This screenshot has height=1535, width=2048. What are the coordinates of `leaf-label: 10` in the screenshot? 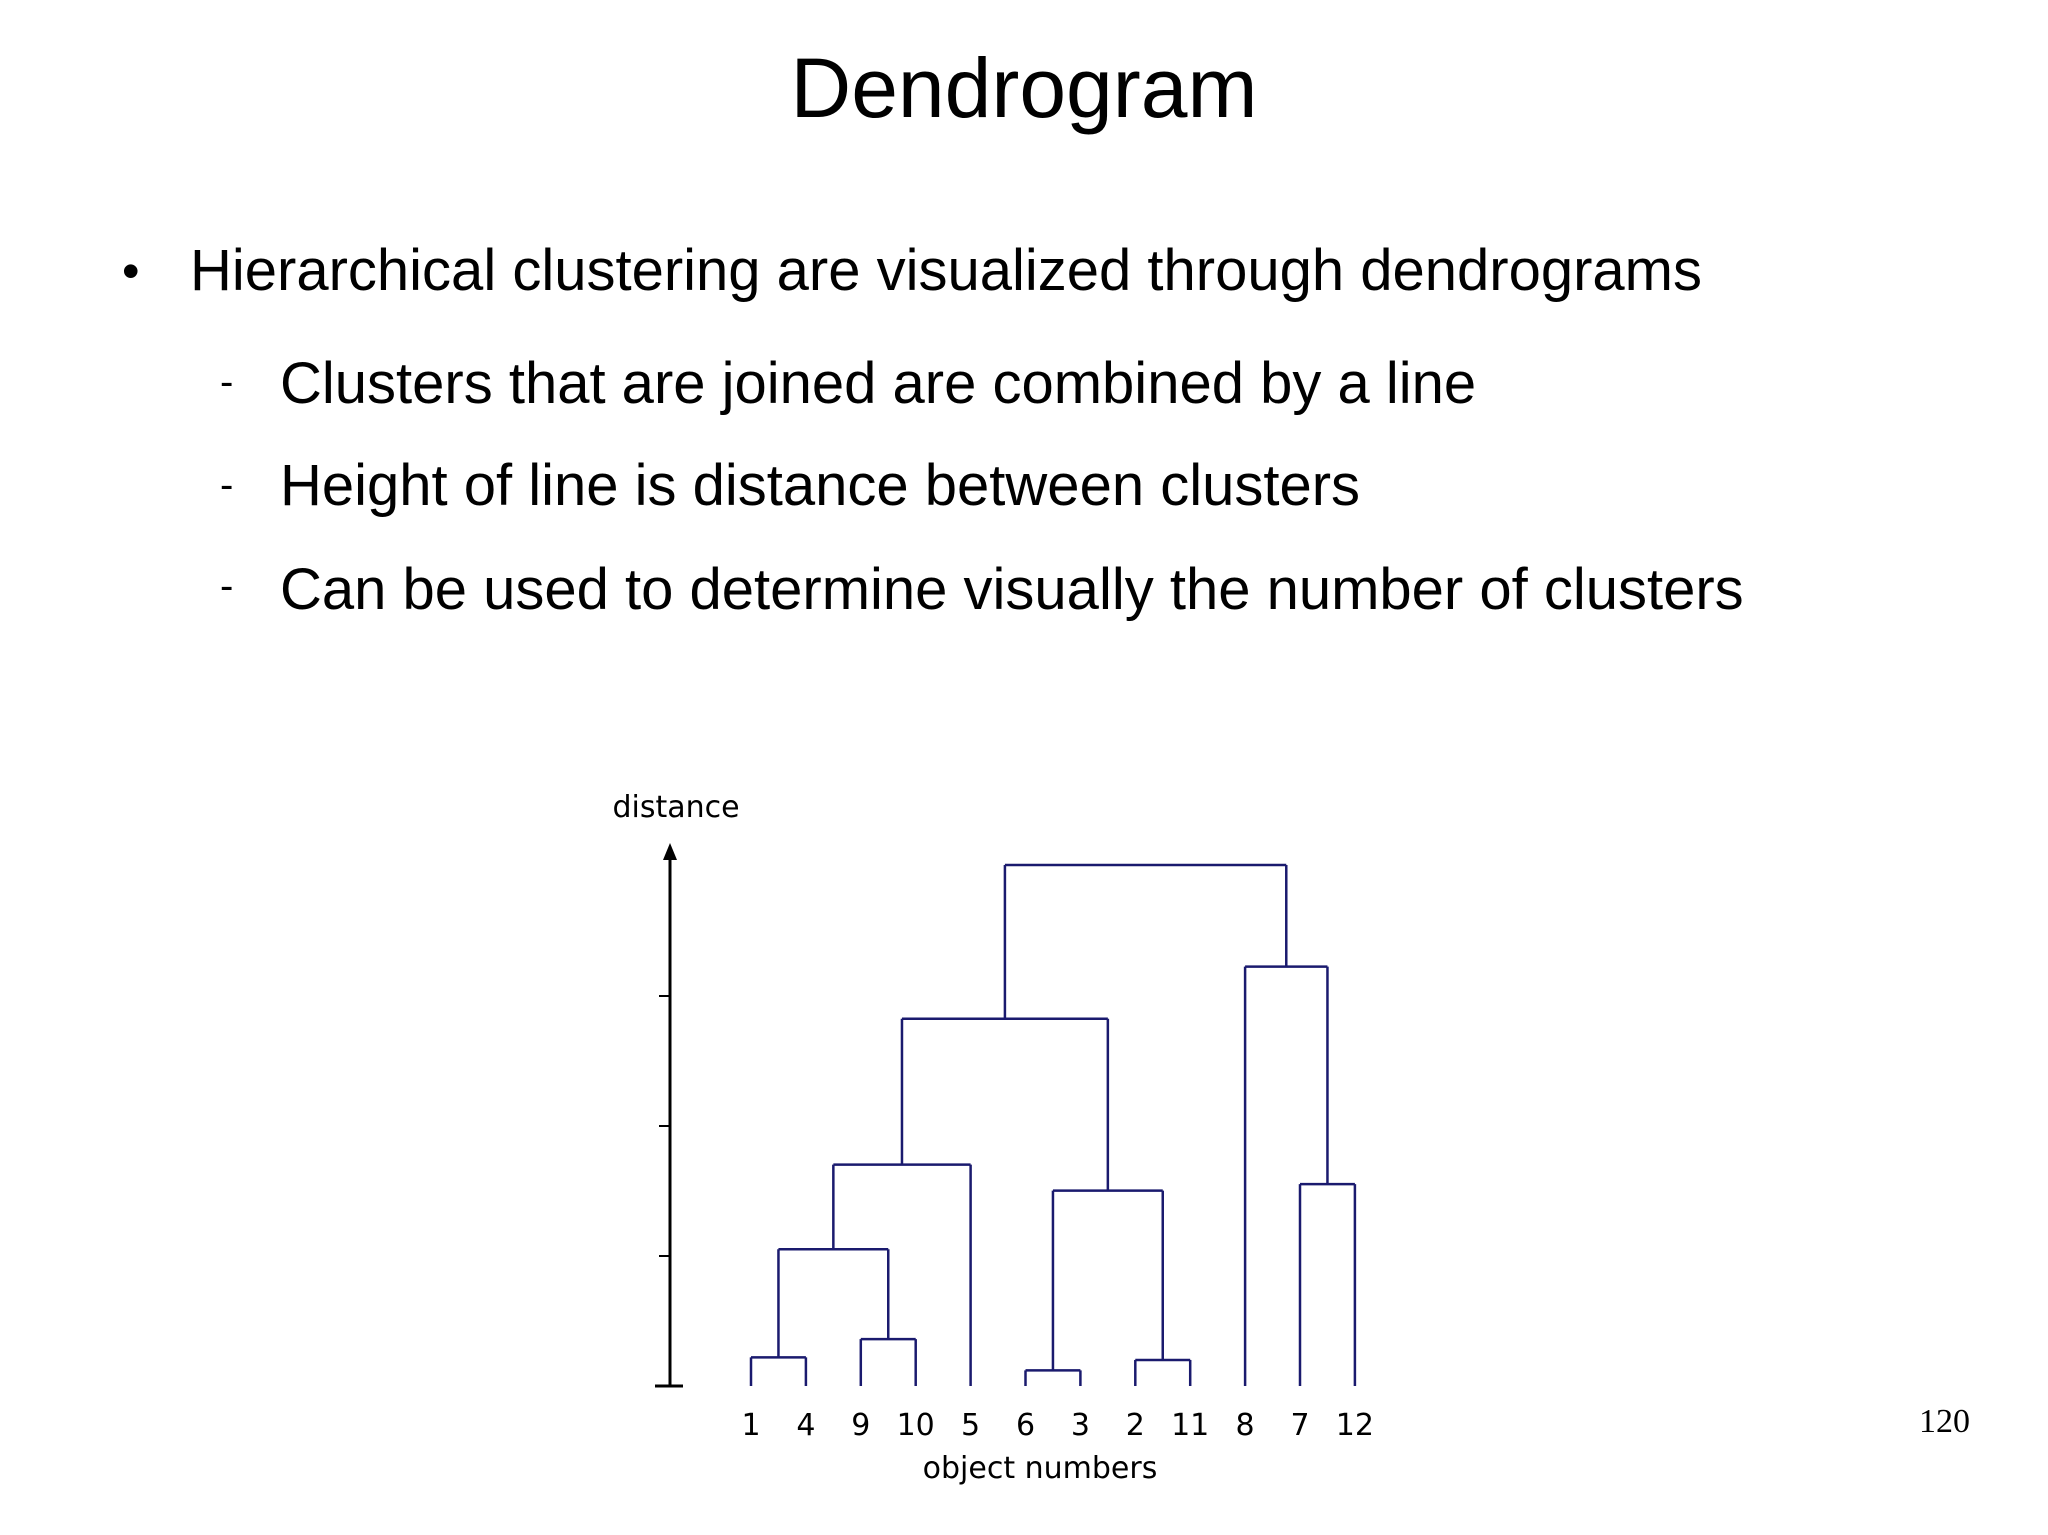 It's located at (916, 1425).